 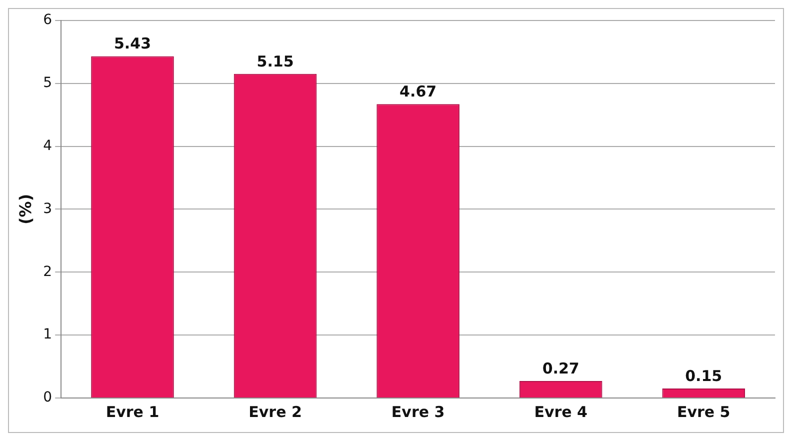 What do you see at coordinates (47, 272) in the screenshot?
I see `y-tick-label: 2` at bounding box center [47, 272].